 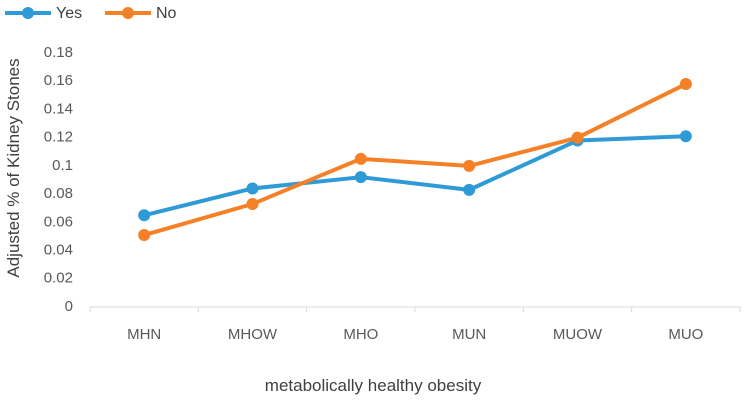 What do you see at coordinates (58, 278) in the screenshot?
I see `y-tick-label: 0.02` at bounding box center [58, 278].